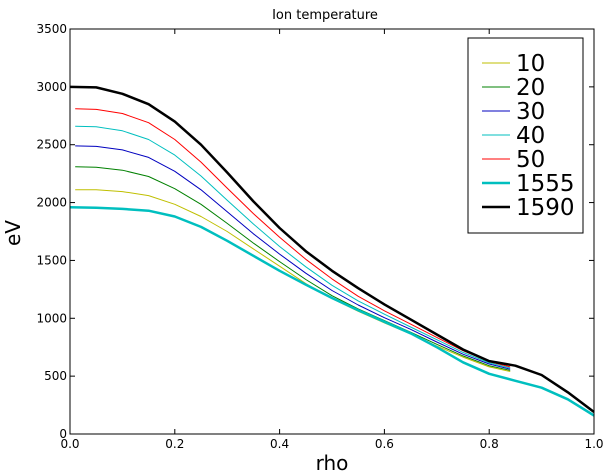 The width and height of the screenshot is (603, 474). I want to click on legend-label-50: 50, so click(530, 160).